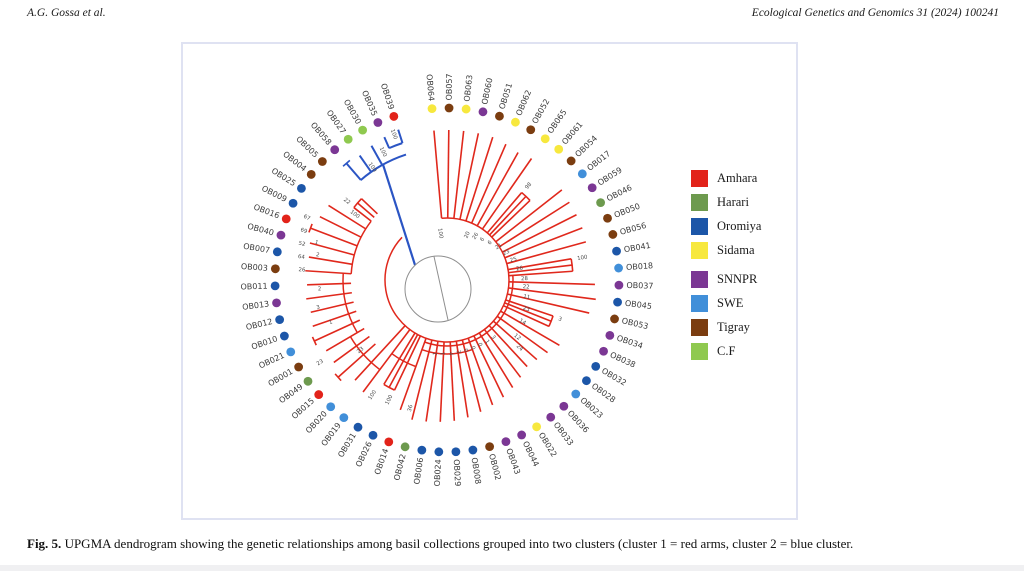  Describe the element at coordinates (382, 461) in the screenshot. I see `tip-label-OB014: OB014` at that location.